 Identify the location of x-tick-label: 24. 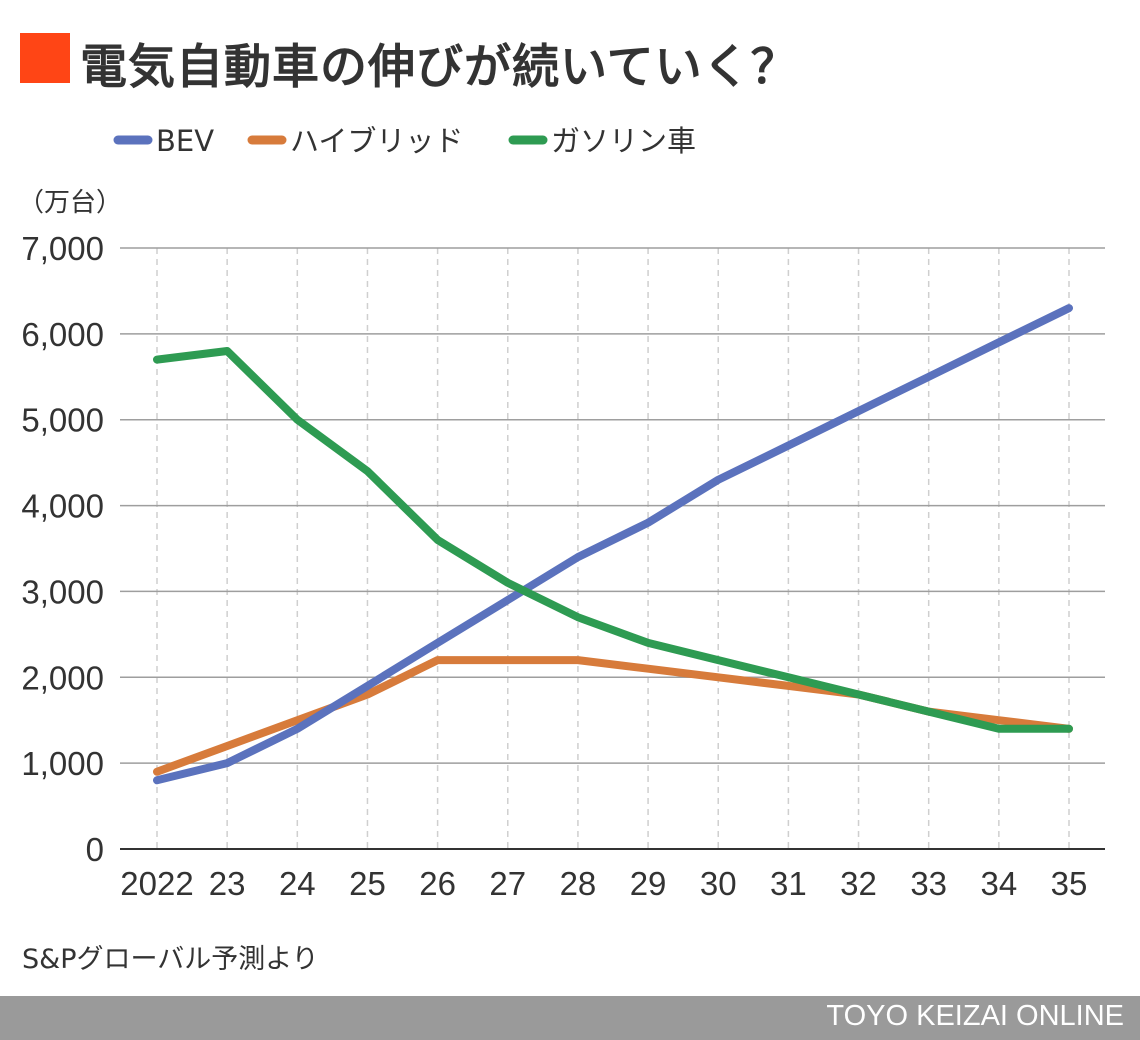
(297, 883).